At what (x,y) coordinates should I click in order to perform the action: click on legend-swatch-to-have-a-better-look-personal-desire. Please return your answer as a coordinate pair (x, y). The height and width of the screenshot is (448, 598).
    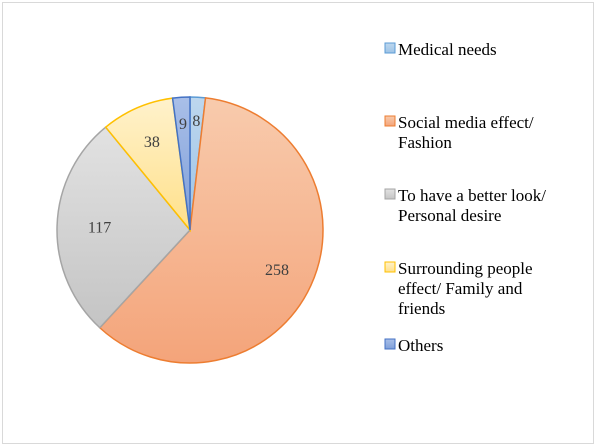
    Looking at the image, I should click on (390, 194).